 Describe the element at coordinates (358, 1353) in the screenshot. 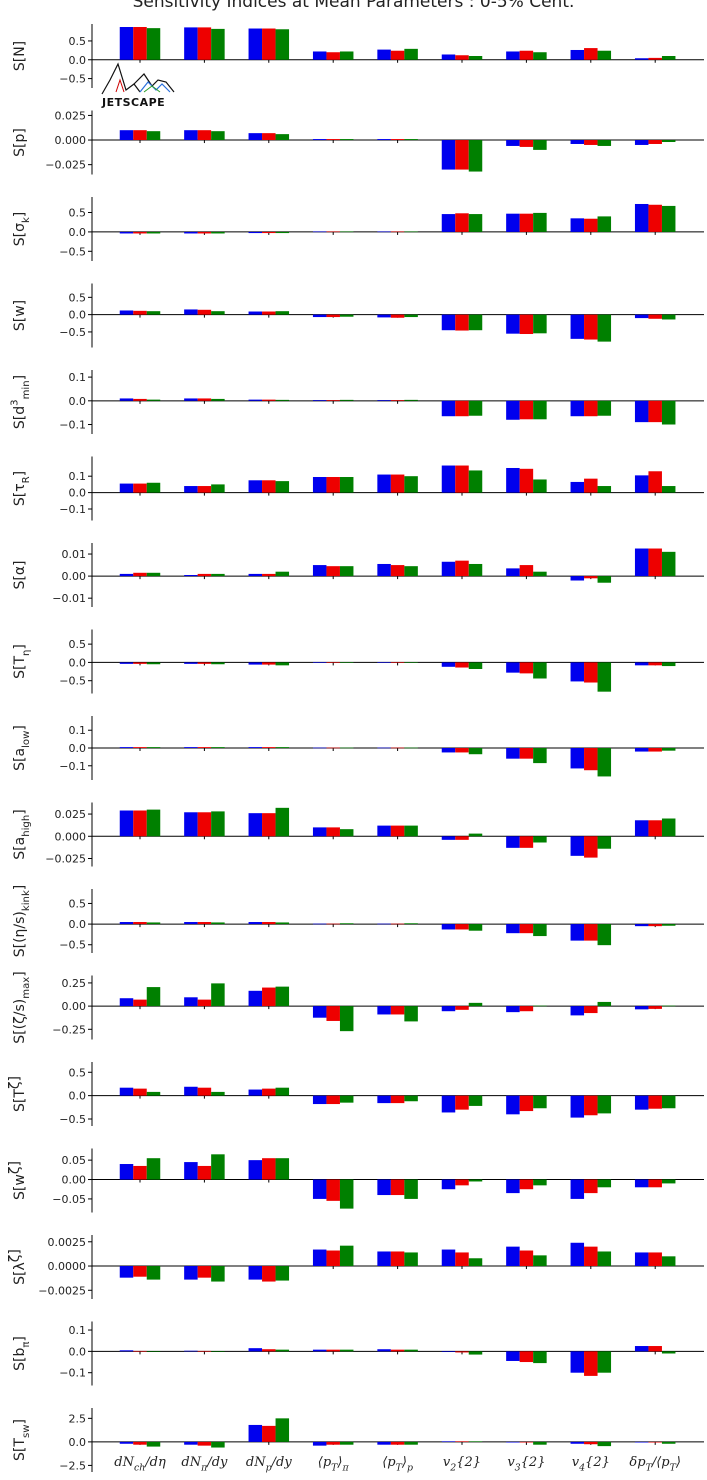

I see `panel-16: 0.1 0.0 −0.1 S[bπ]` at that location.